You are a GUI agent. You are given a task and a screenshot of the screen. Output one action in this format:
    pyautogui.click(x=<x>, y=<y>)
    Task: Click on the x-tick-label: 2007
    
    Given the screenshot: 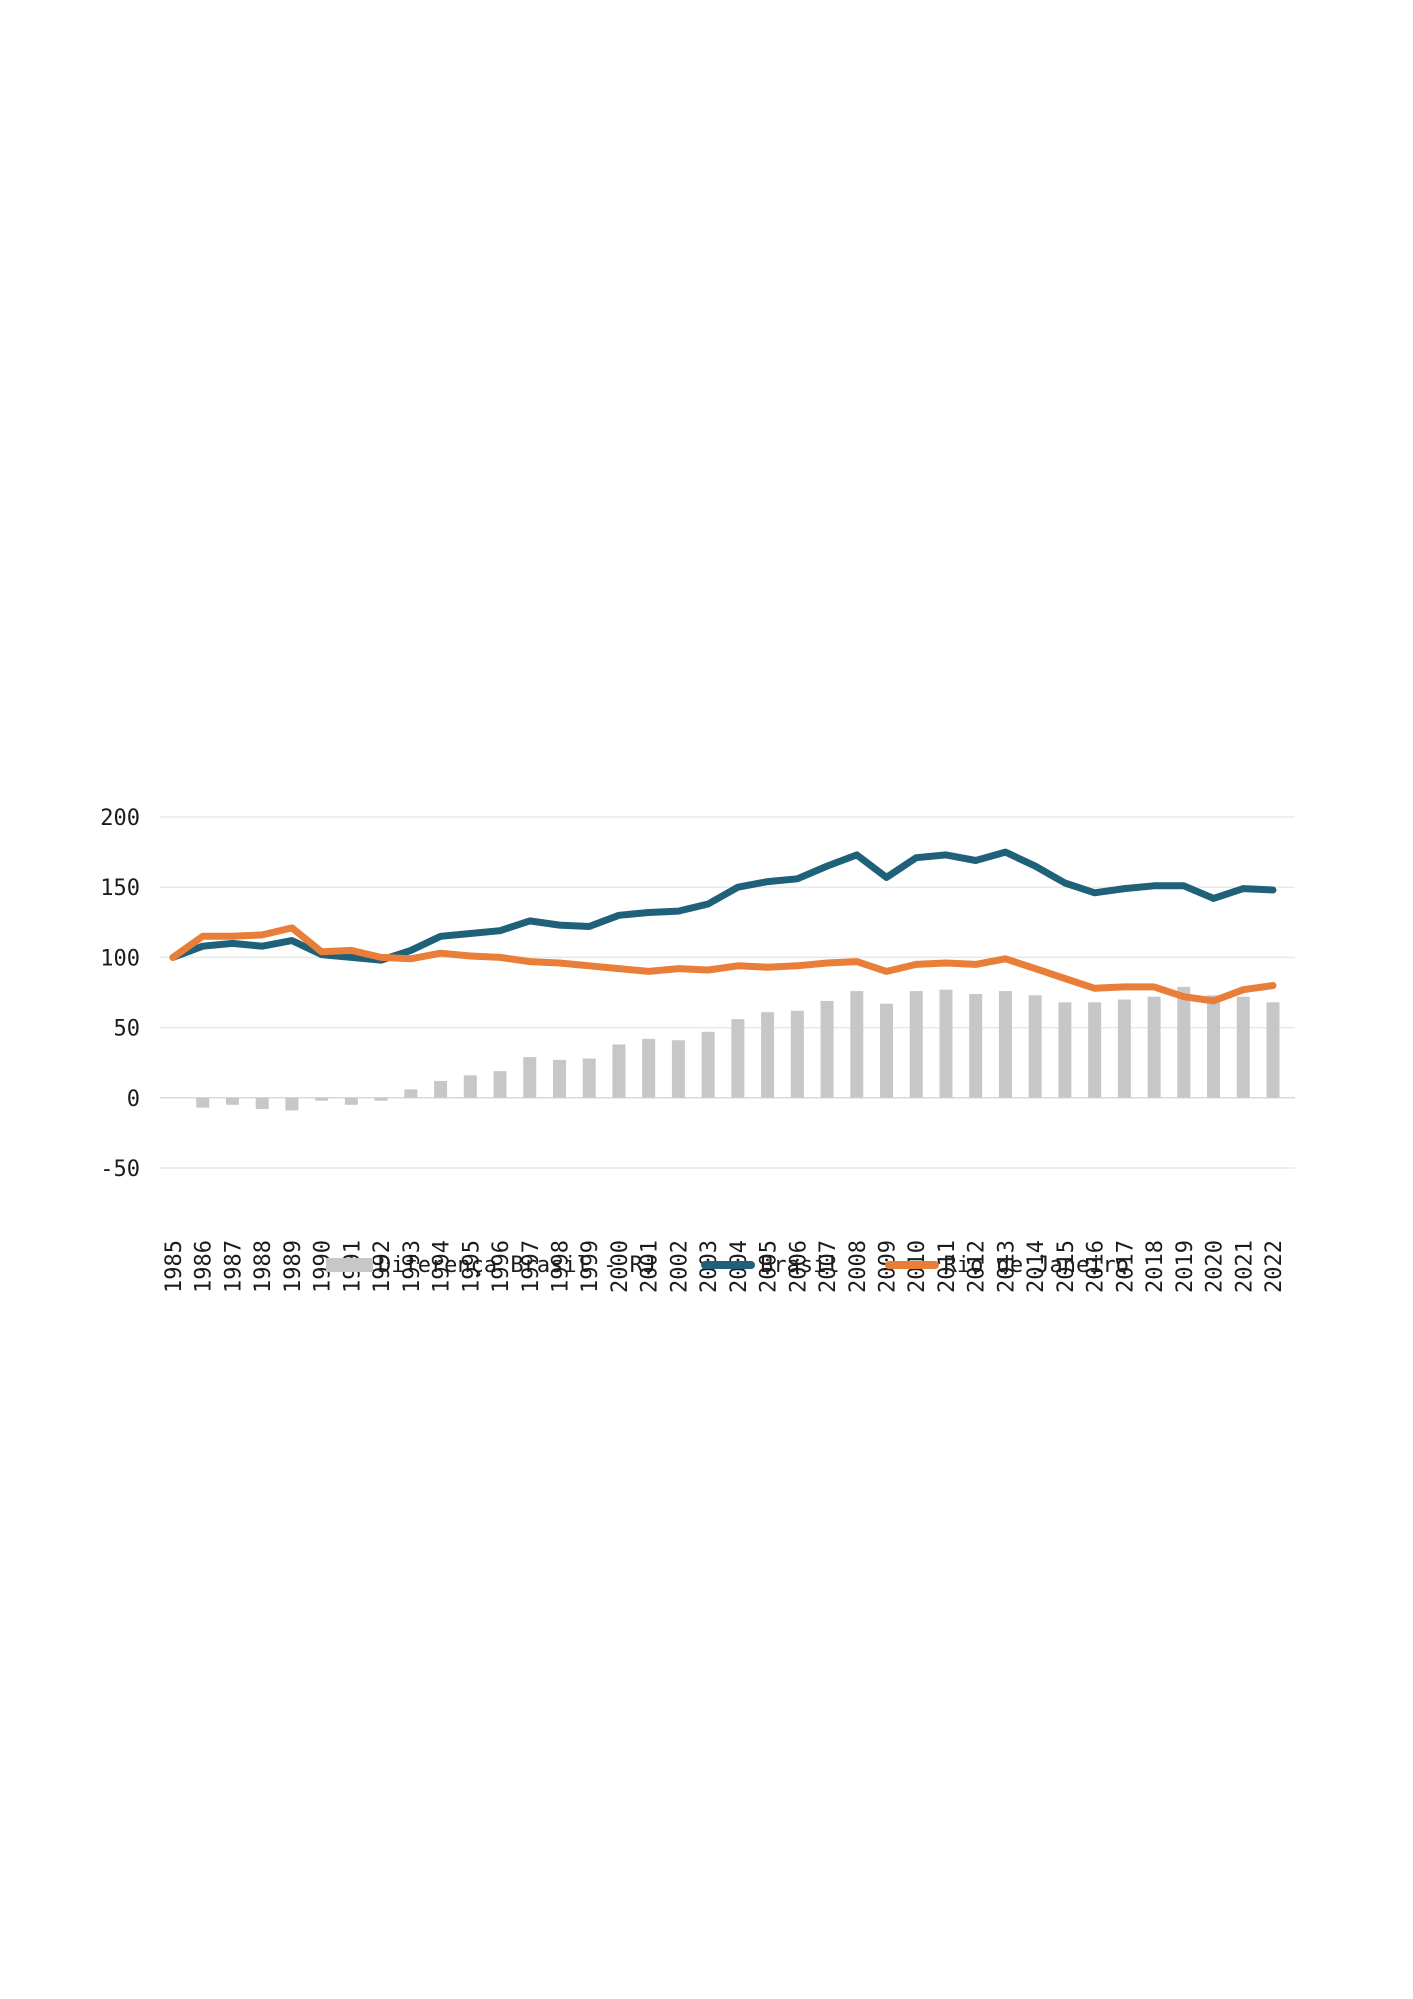 What is the action you would take?
    pyautogui.click(x=828, y=1266)
    